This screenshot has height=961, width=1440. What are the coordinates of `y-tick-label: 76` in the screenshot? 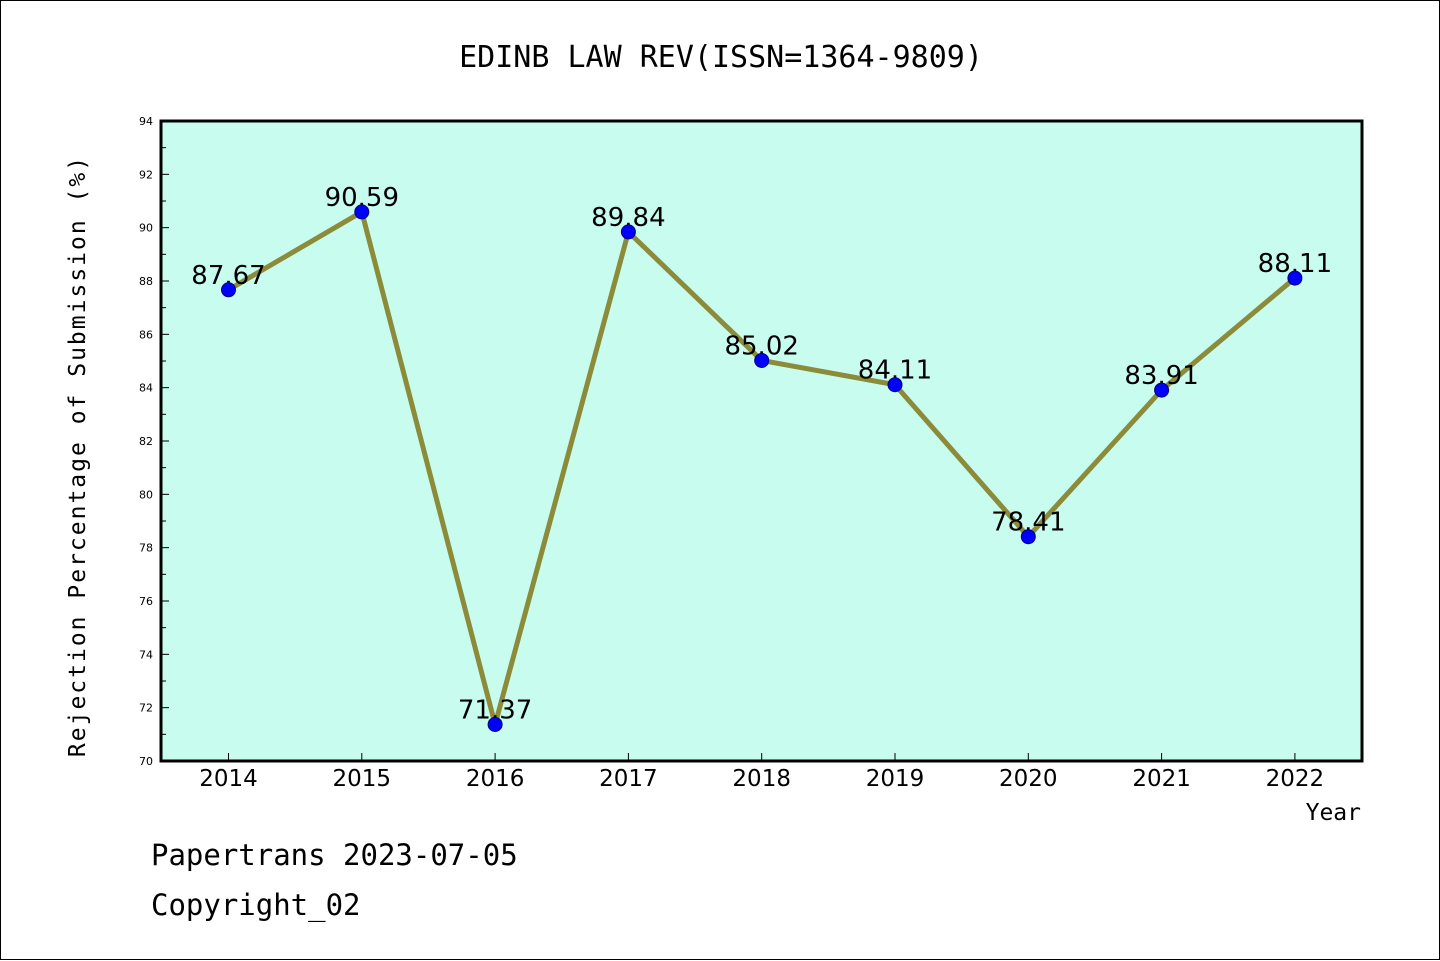 It's located at (146, 601).